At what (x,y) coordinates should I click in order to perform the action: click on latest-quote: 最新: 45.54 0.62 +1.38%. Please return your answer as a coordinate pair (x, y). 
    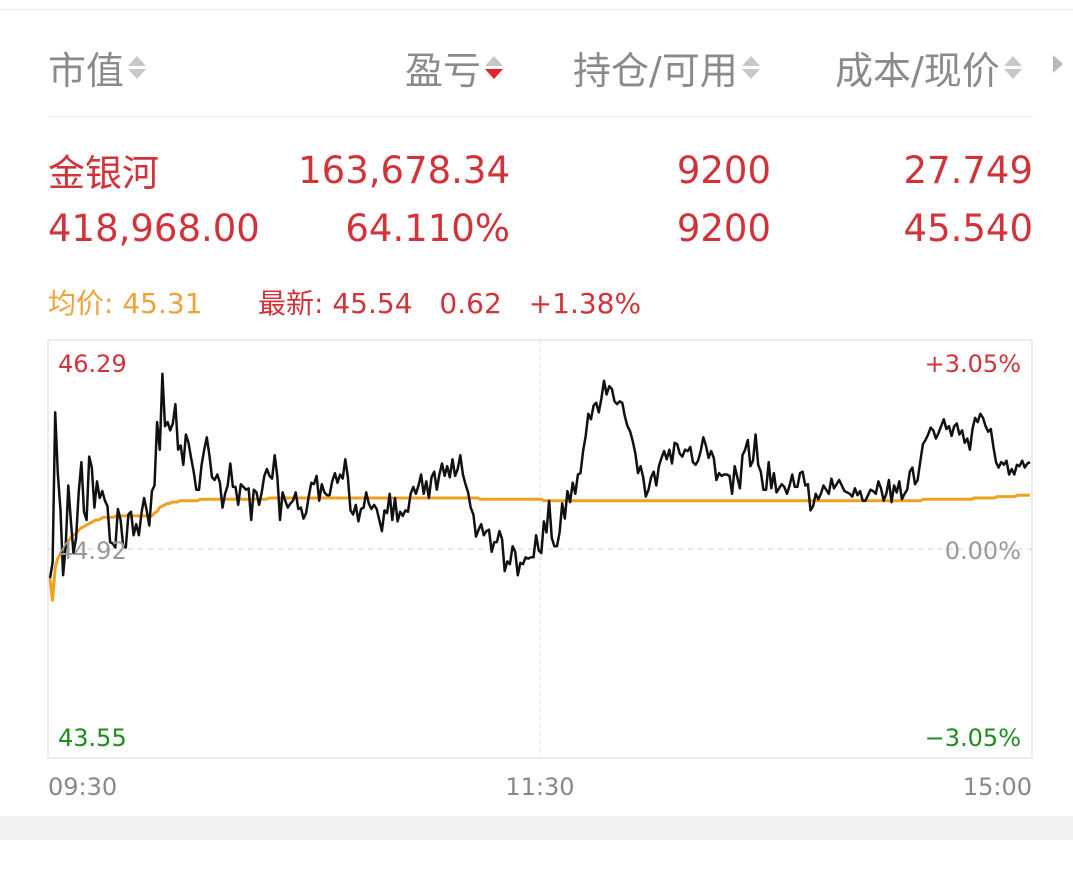
    Looking at the image, I should click on (450, 301).